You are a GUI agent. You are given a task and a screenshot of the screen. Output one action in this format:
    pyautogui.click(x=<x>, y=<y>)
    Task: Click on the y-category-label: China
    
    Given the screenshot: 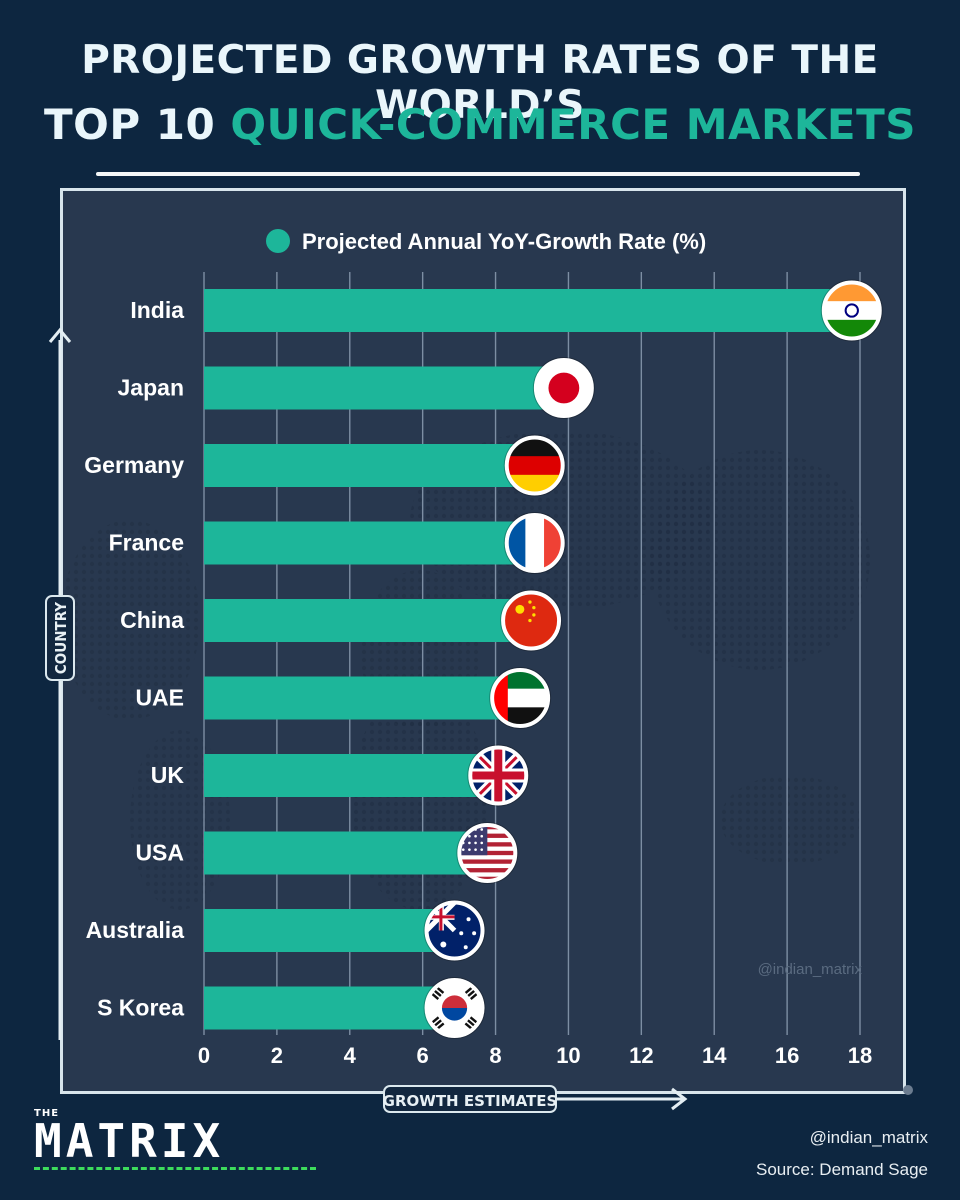 What is the action you would take?
    pyautogui.click(x=152, y=620)
    